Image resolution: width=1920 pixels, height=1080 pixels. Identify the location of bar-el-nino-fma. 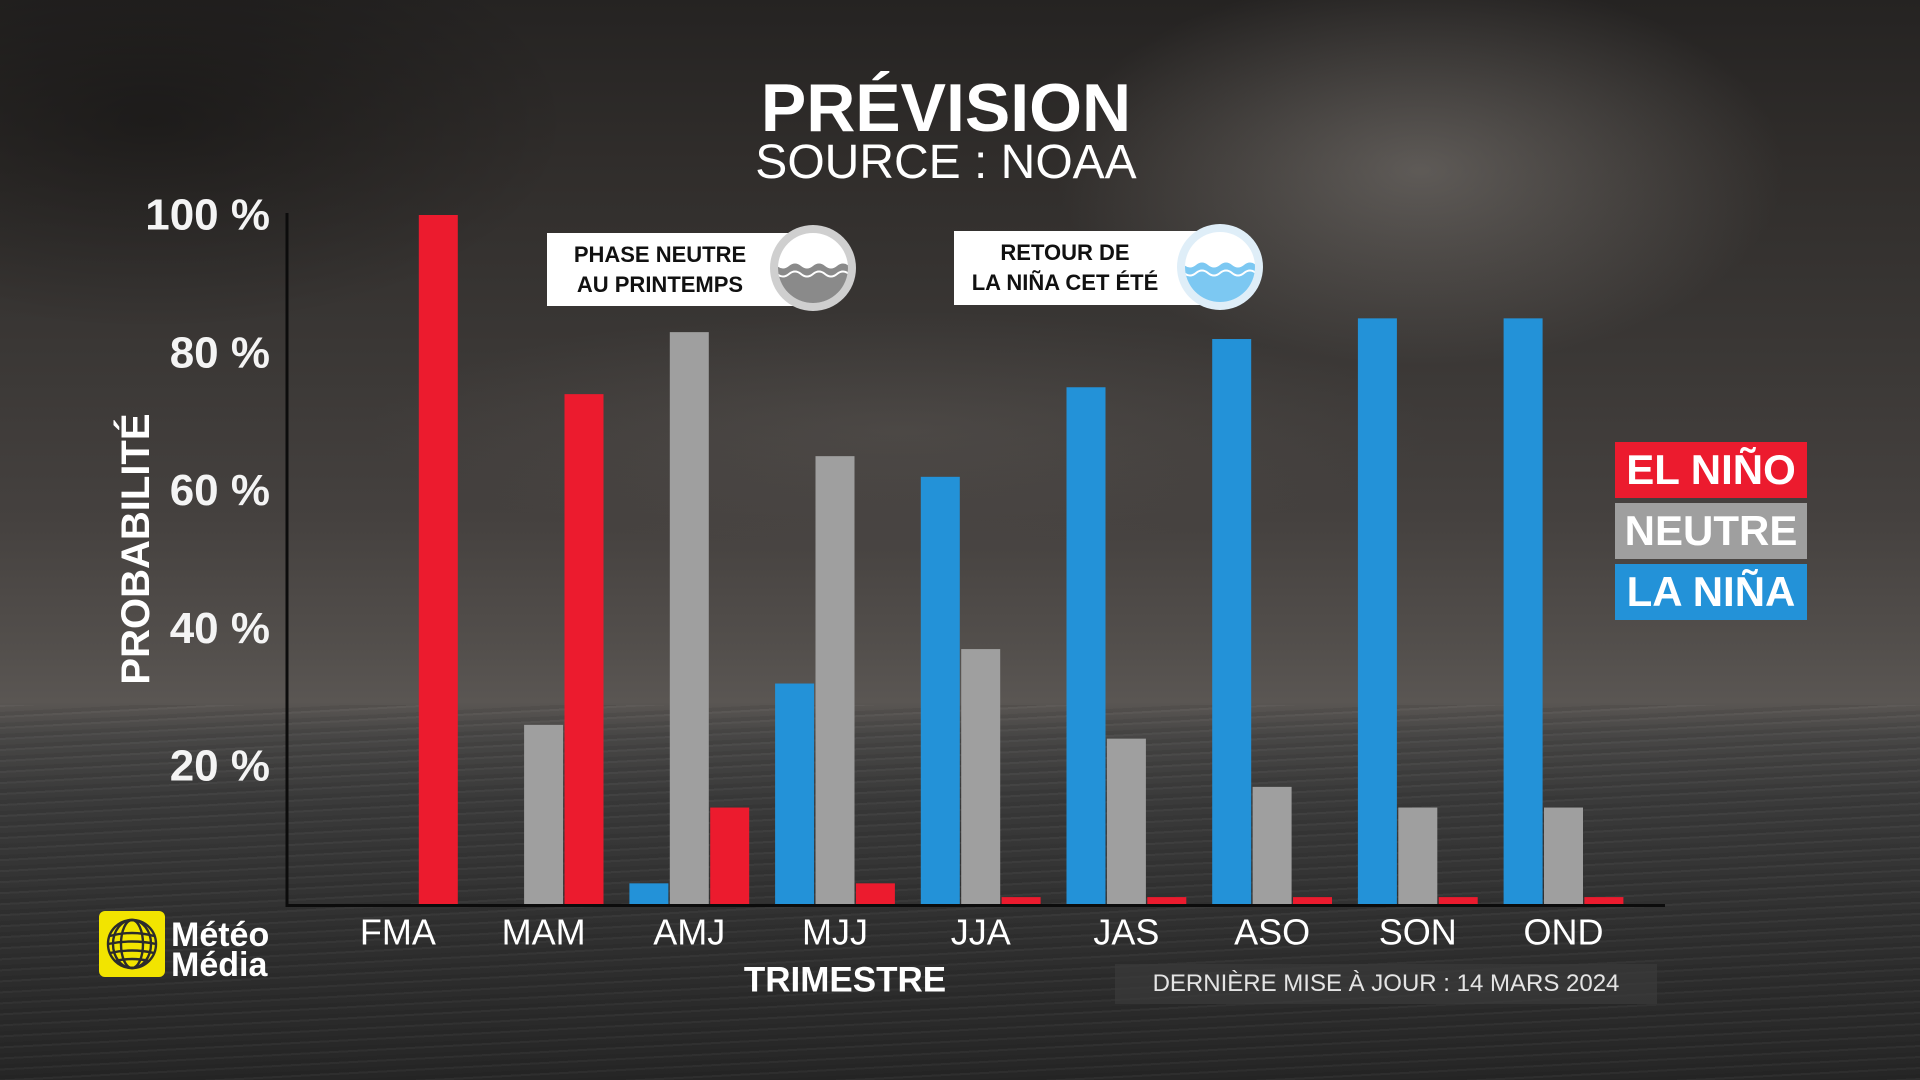
(438, 559).